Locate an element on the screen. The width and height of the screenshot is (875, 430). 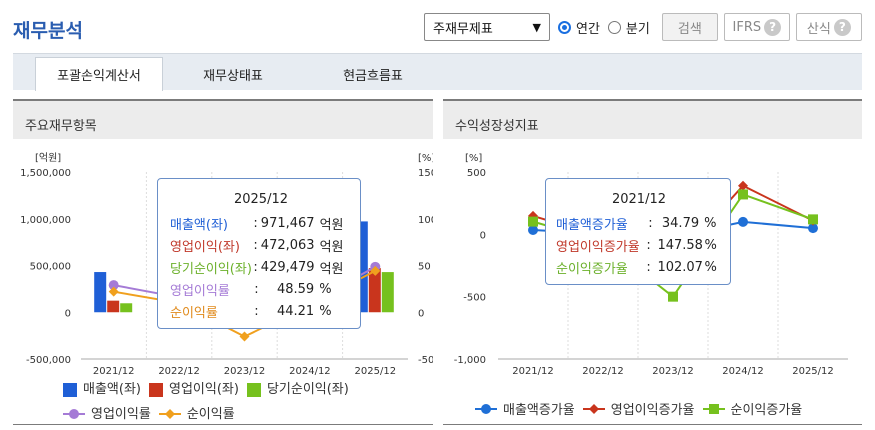
legend-item: 순이익증가율 is located at coordinates (752, 408).